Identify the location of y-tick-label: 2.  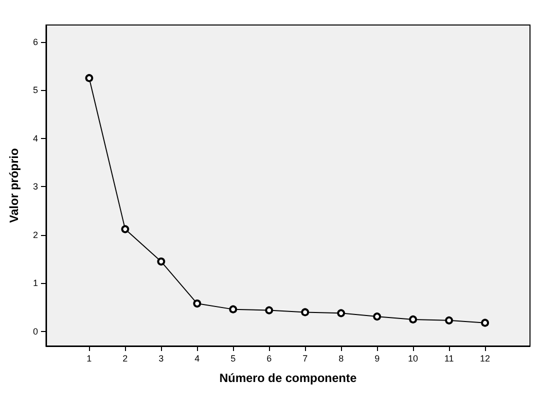
(35, 235).